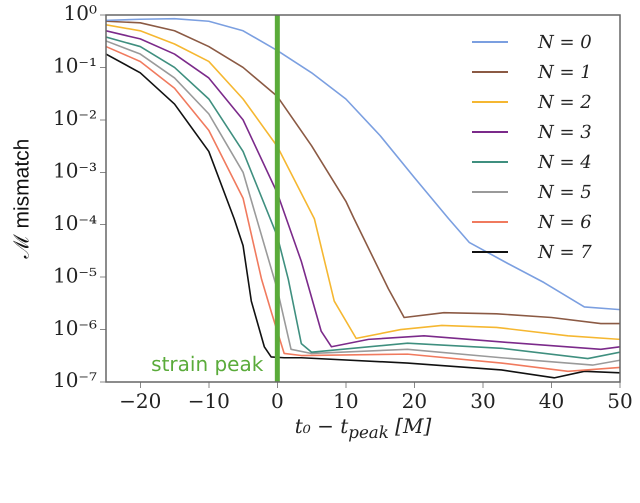 The image size is (640, 503). What do you see at coordinates (565, 162) in the screenshot?
I see `legend-label: N = 4` at bounding box center [565, 162].